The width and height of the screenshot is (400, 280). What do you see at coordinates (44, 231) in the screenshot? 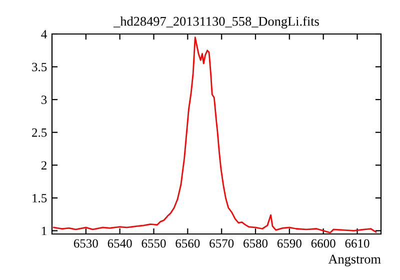
I see `y-tick-label: 1` at bounding box center [44, 231].